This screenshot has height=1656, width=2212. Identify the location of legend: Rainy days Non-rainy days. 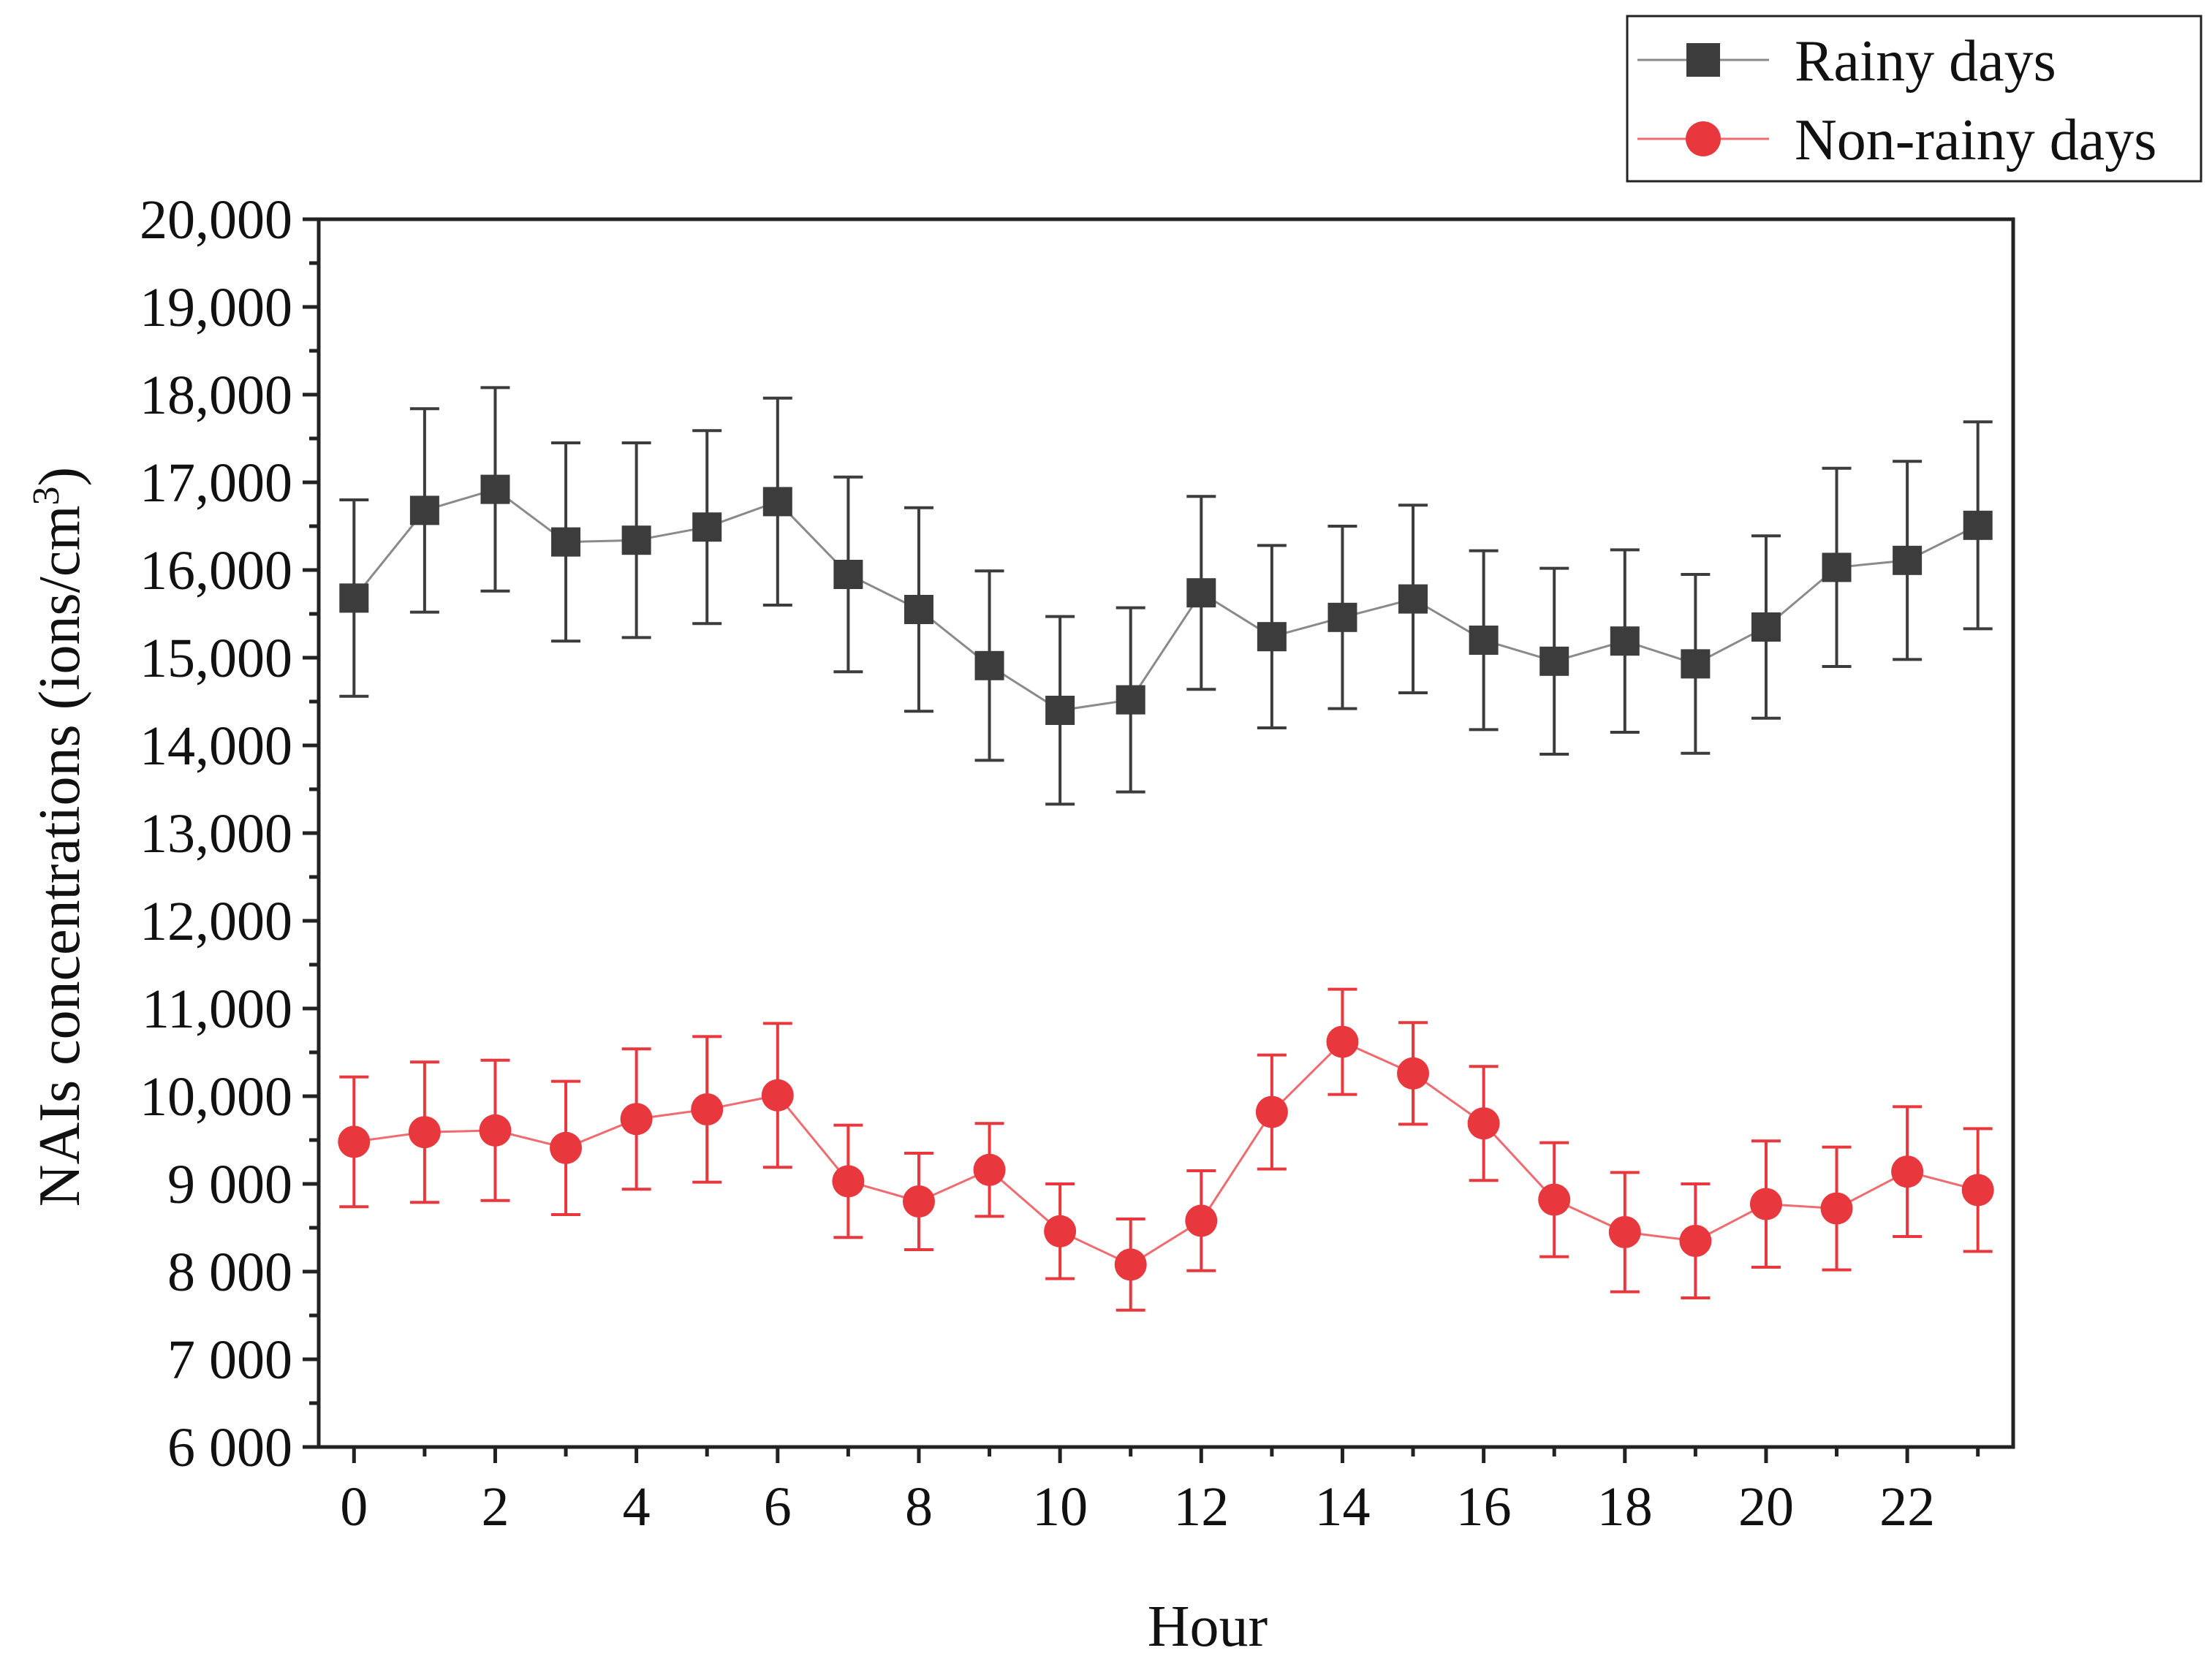
(1914, 99).